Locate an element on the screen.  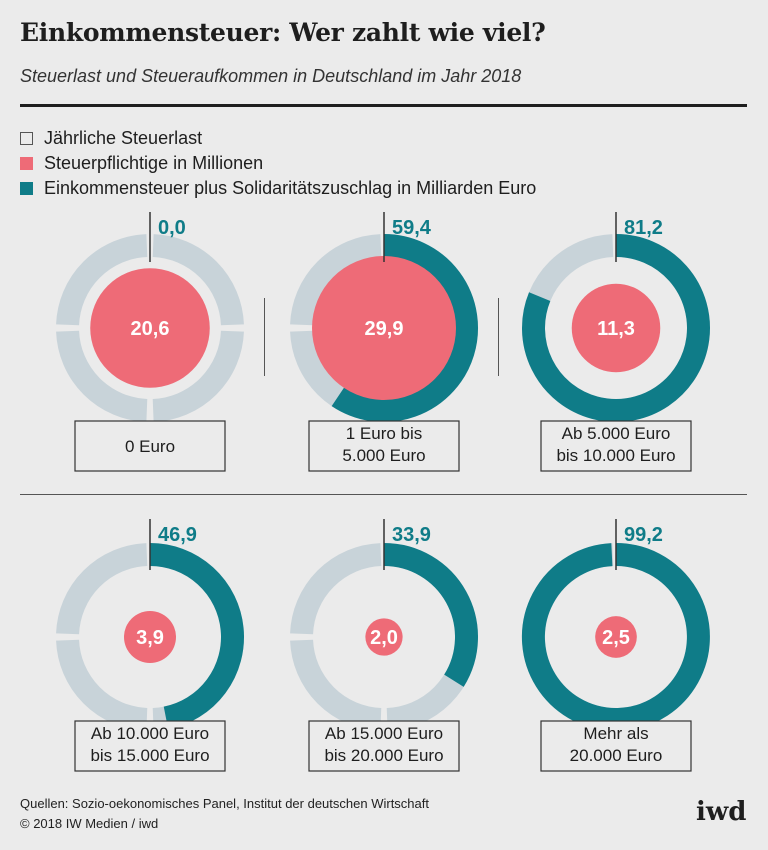
category-label: bis 15.000 Euro is located at coordinates (149, 755).